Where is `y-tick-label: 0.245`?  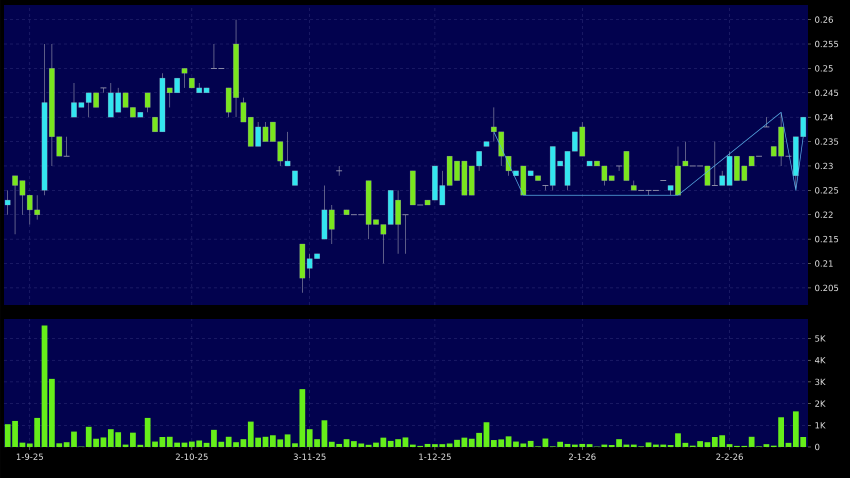
y-tick-label: 0.245 is located at coordinates (826, 93).